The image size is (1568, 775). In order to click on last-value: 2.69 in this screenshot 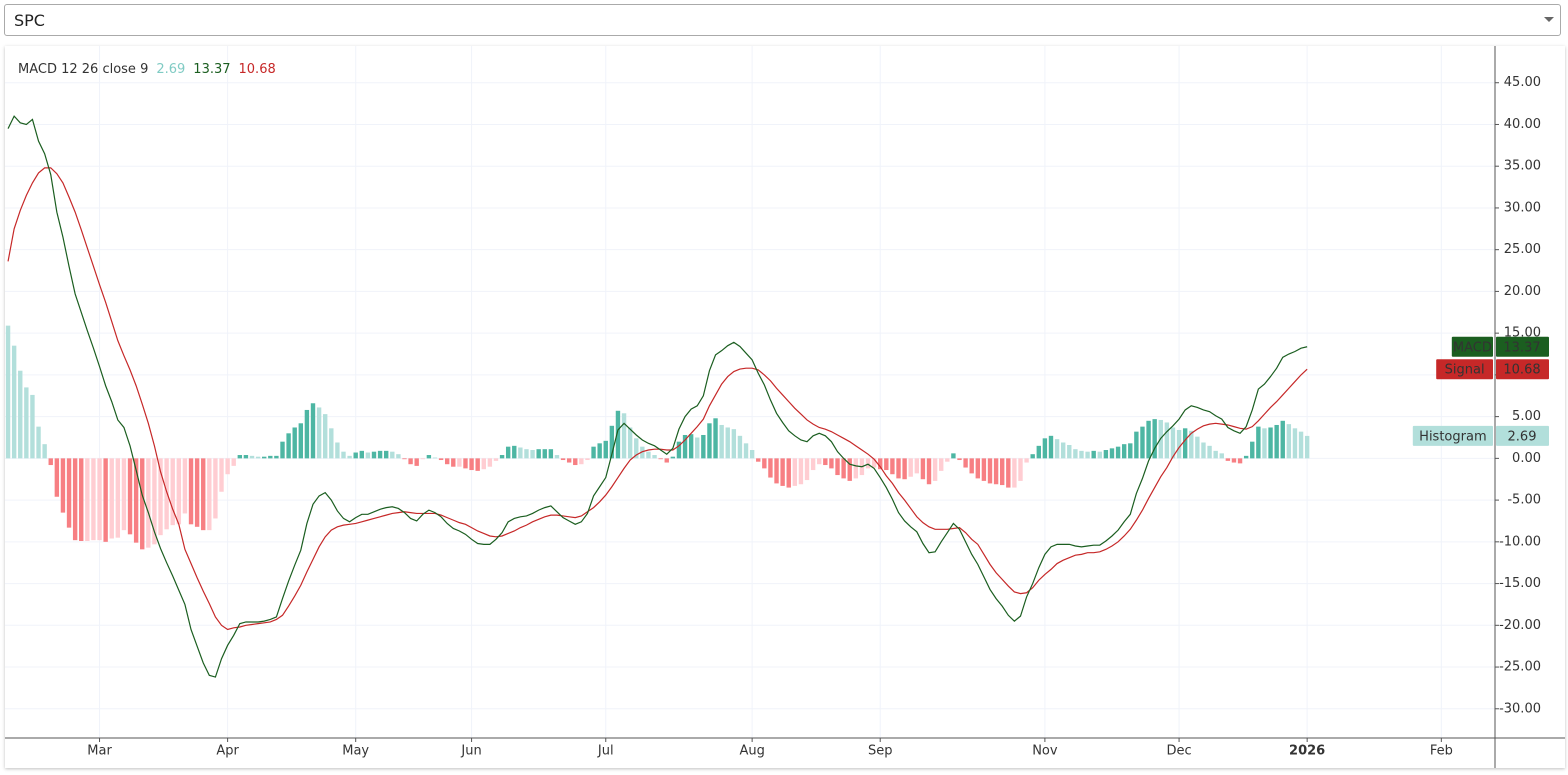, I will do `click(1522, 436)`.